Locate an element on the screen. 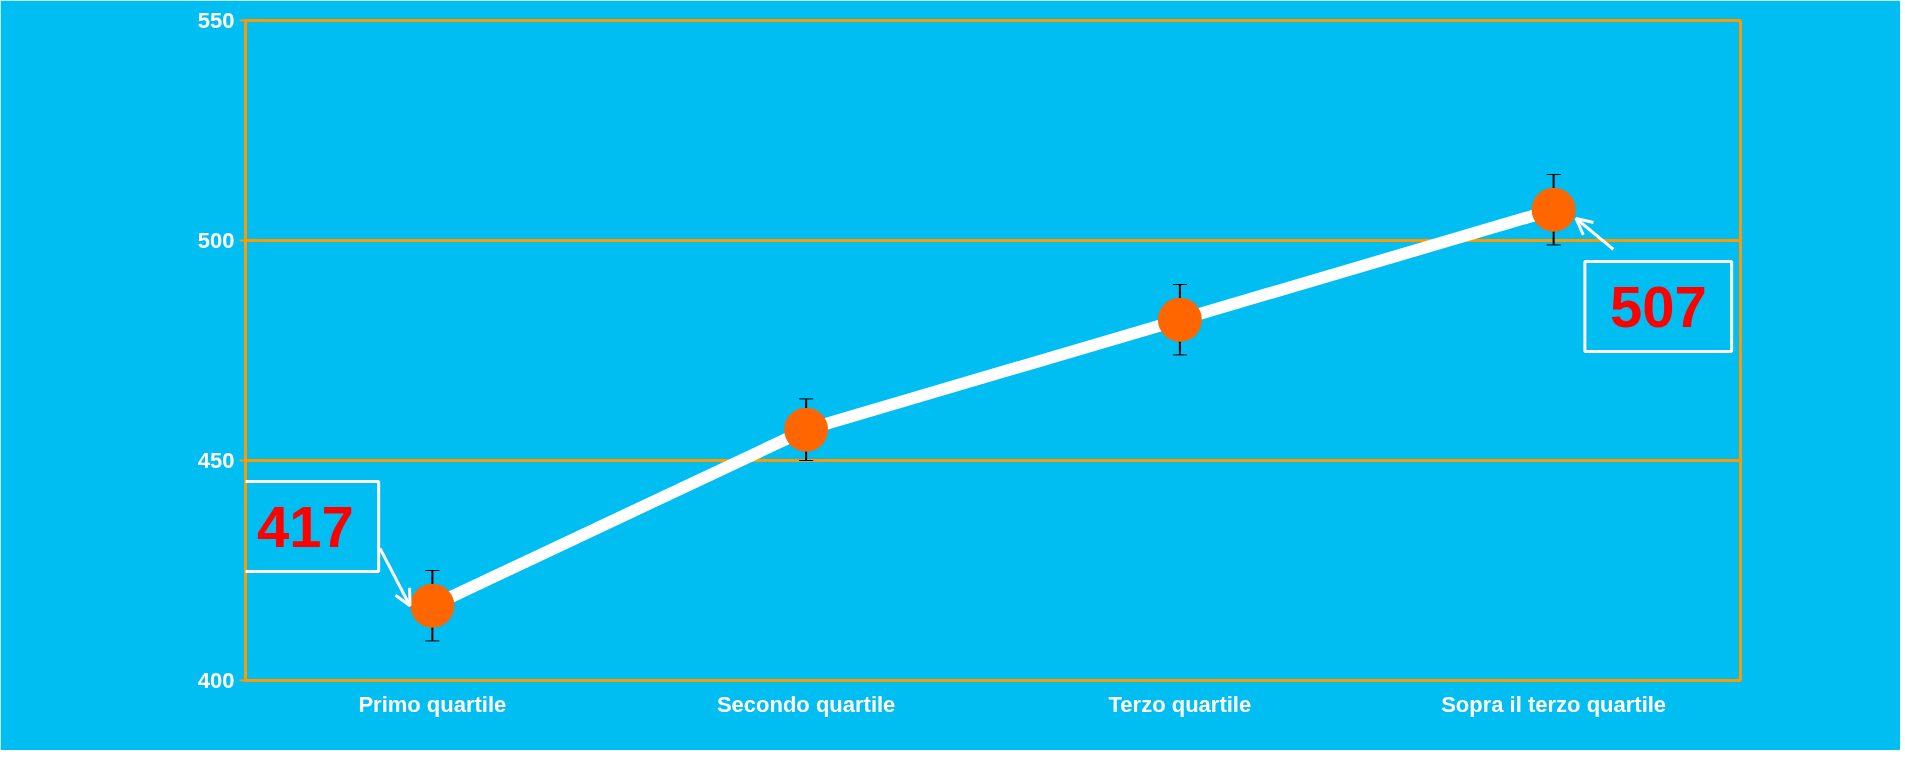  y-tick-label: 500 is located at coordinates (216, 240).